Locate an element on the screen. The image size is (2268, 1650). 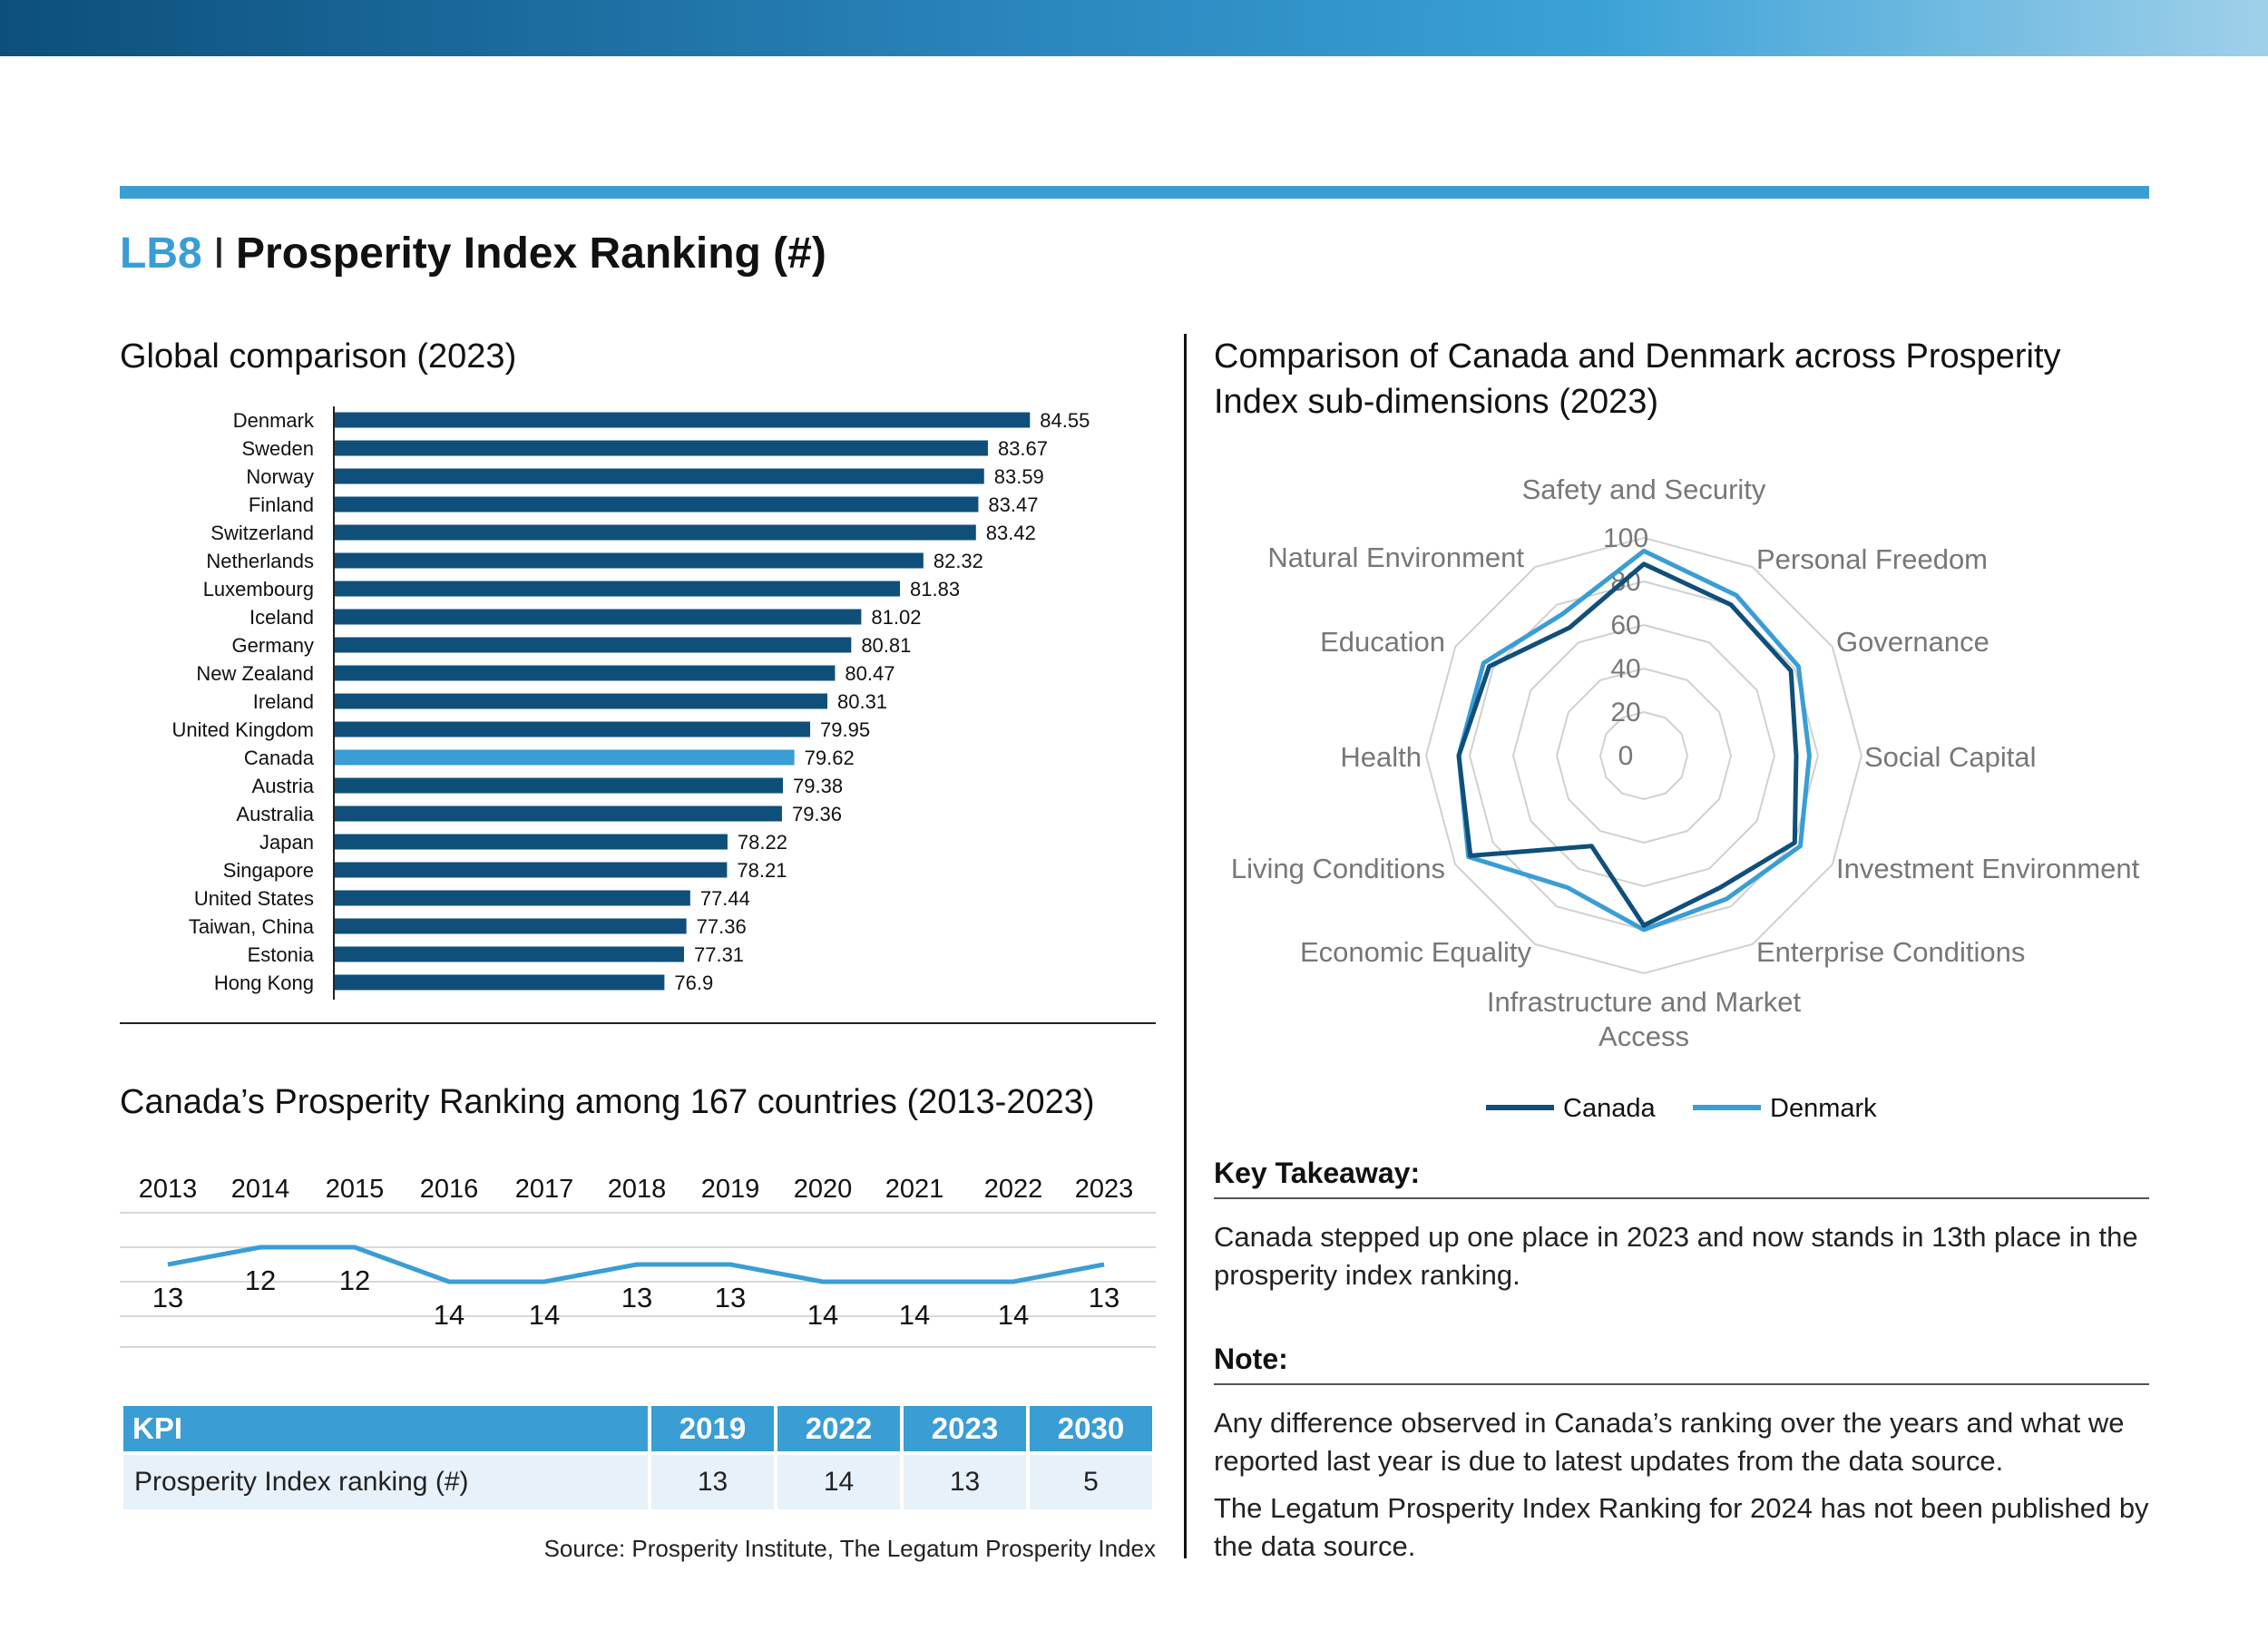
kpi-cell-2022: 14 is located at coordinates (839, 1480).